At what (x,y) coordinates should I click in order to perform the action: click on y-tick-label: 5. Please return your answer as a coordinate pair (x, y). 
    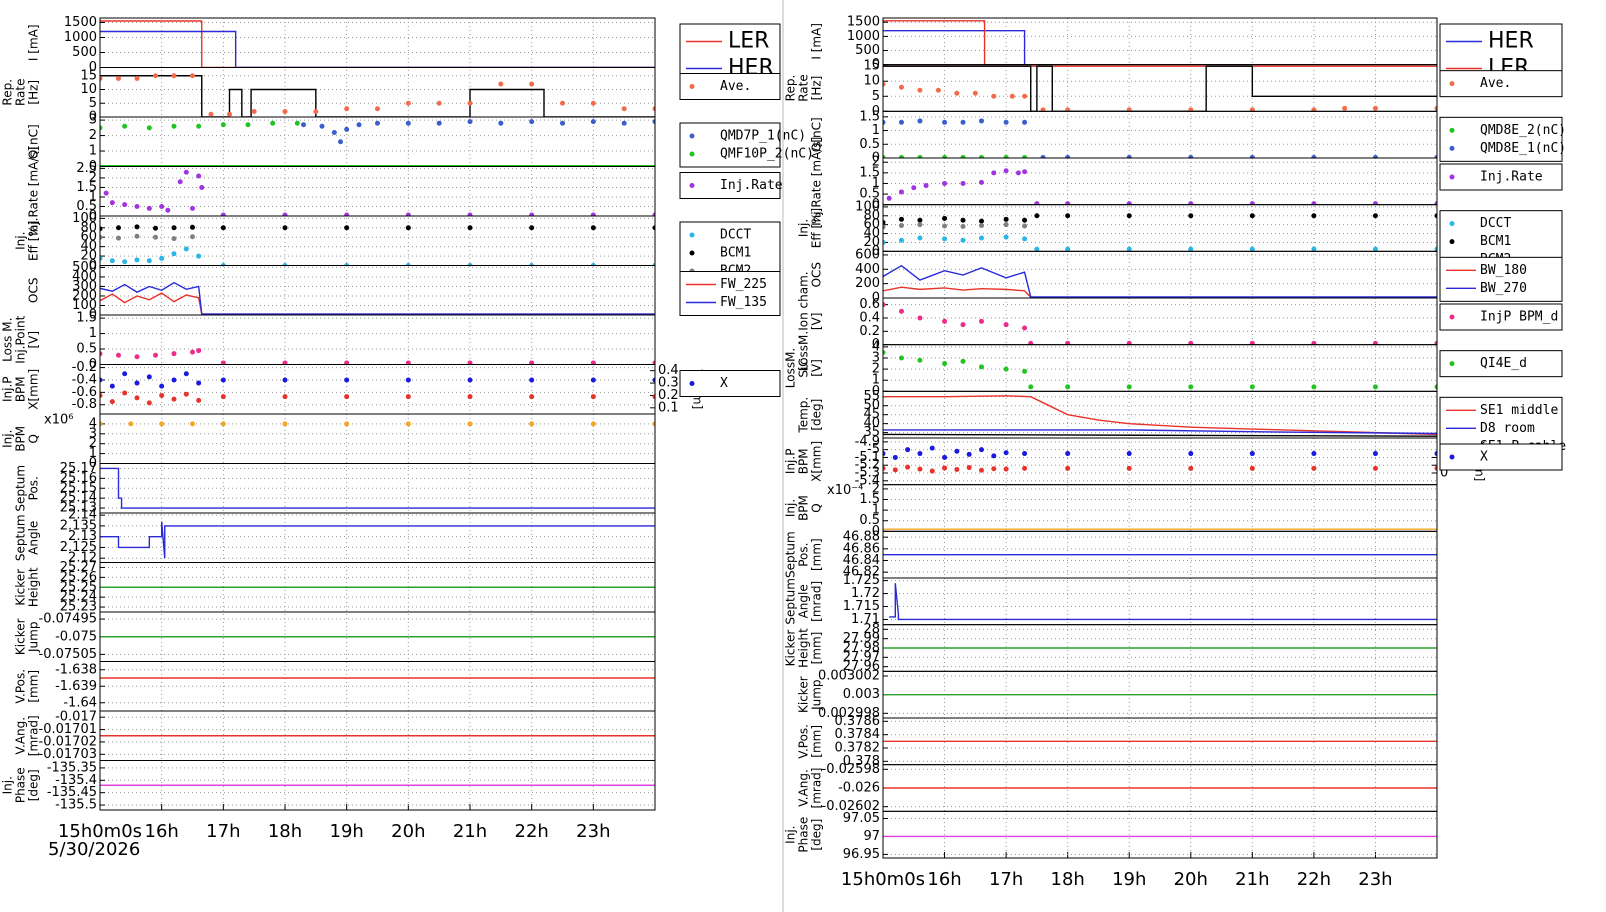
    Looking at the image, I should click on (876, 96).